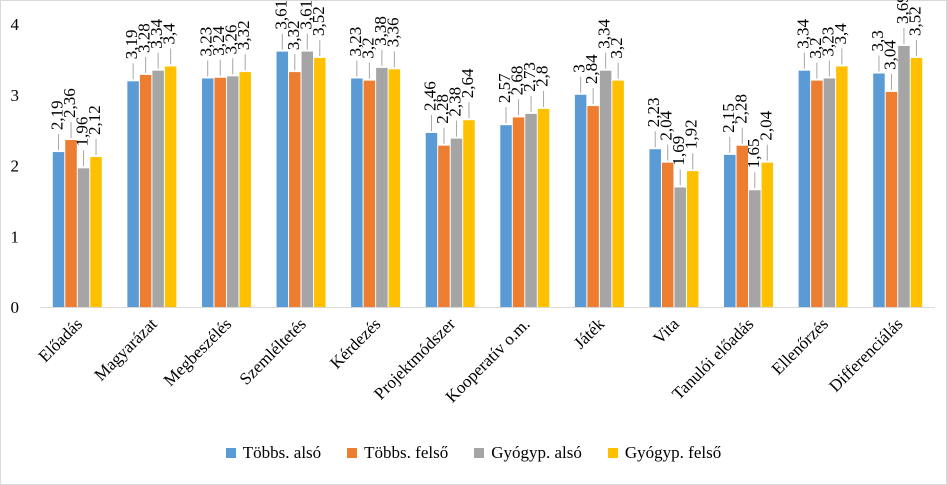 The width and height of the screenshot is (947, 485). I want to click on legend-item-gyogyp-felso: Gyógyp. felső, so click(664, 453).